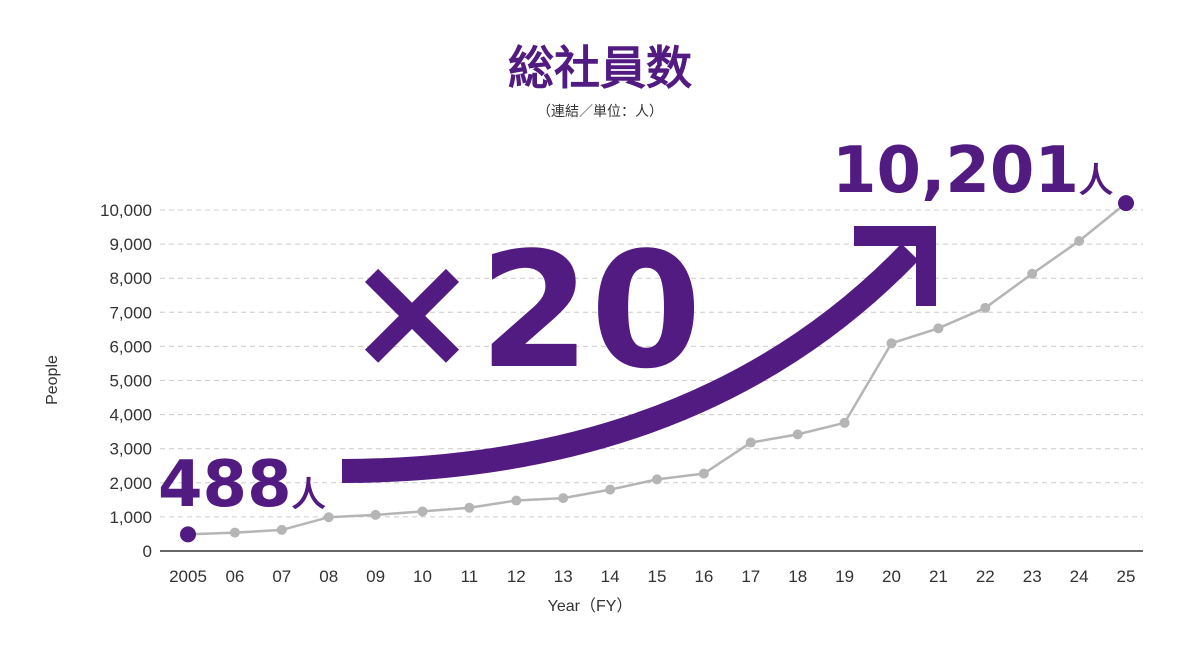 The width and height of the screenshot is (1200, 654). What do you see at coordinates (938, 576) in the screenshot?
I see `x-tick-label: 21` at bounding box center [938, 576].